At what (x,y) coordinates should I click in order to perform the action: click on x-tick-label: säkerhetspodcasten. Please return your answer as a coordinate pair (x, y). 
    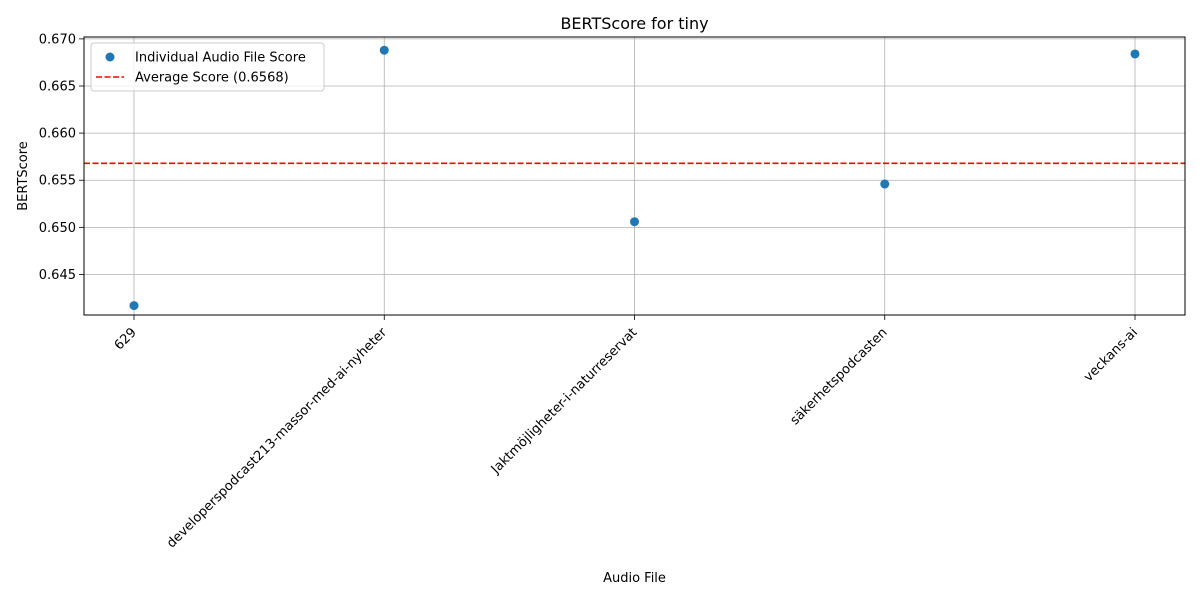
    Looking at the image, I should click on (839, 376).